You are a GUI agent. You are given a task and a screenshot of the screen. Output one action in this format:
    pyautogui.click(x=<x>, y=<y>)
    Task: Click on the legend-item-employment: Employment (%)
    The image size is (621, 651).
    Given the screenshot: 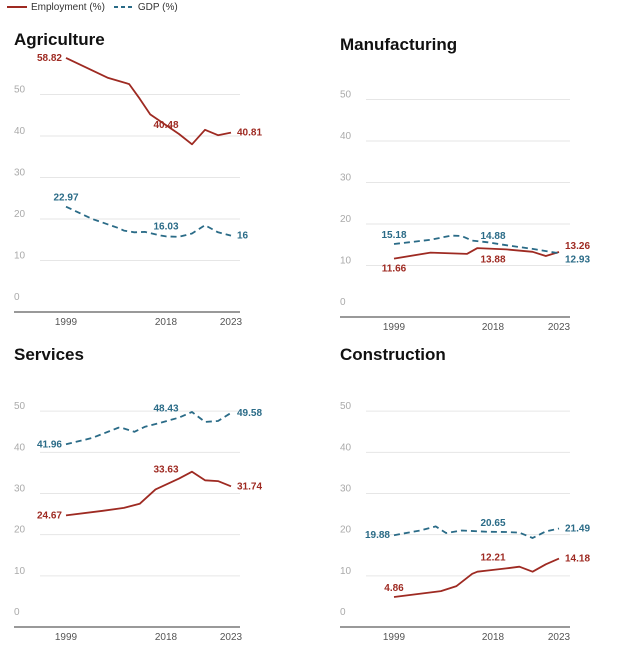 What is the action you would take?
    pyautogui.click(x=55, y=7)
    